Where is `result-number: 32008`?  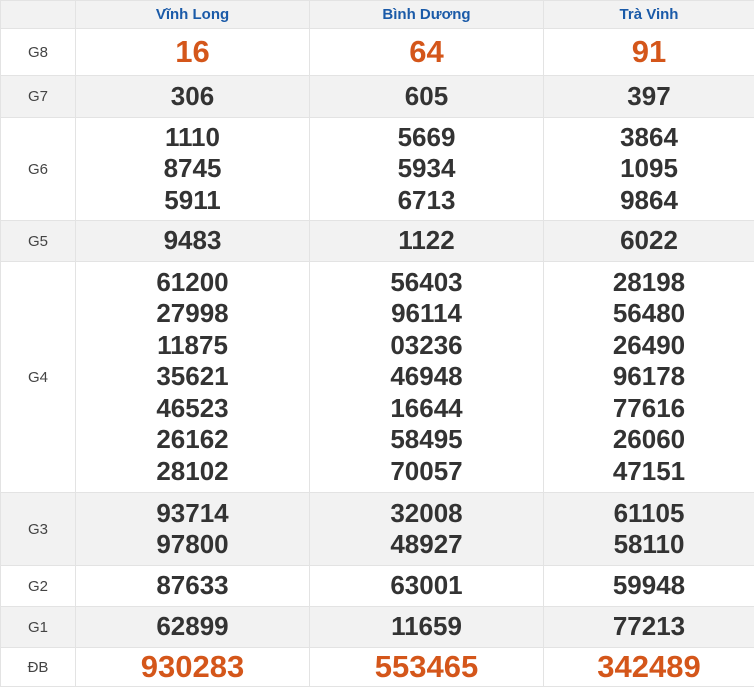
result-number: 32008 is located at coordinates (426, 514).